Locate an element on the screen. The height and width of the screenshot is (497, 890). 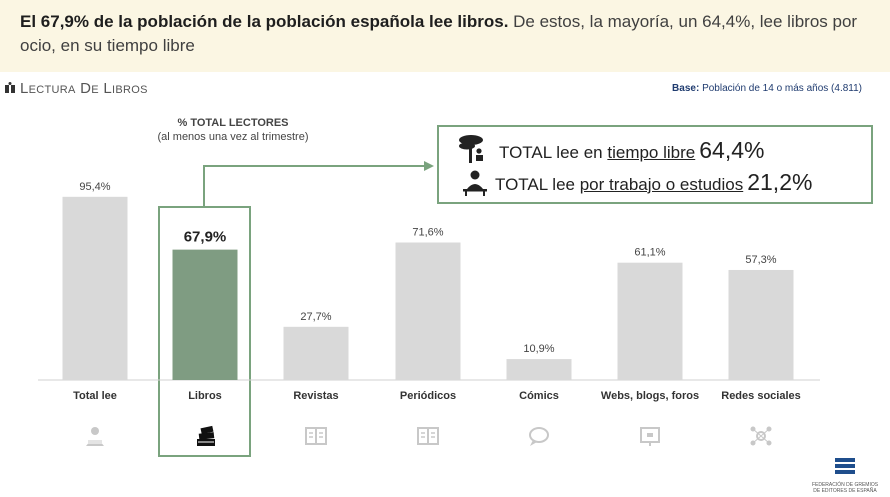
callout-row1-prefix: TOTAL lee en is located at coordinates (553, 152).